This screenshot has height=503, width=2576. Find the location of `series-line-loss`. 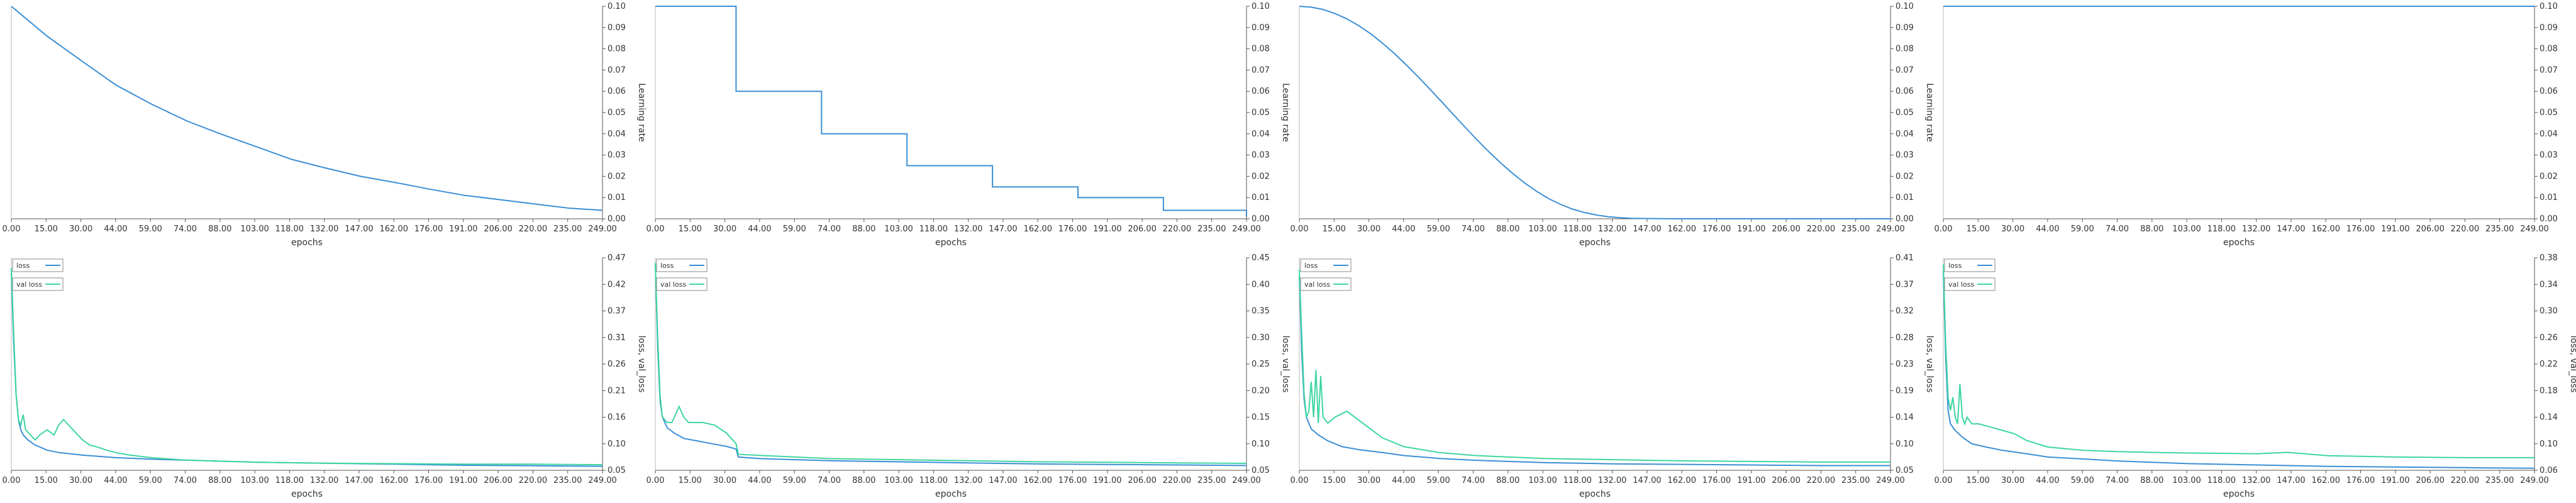

series-line-loss is located at coordinates (307, 370).